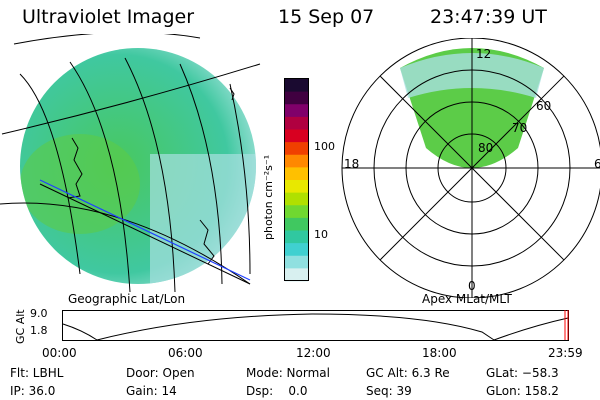 The width and height of the screenshot is (600, 400). What do you see at coordinates (321, 234) in the screenshot?
I see `colorbar-tick-10: 10` at bounding box center [321, 234].